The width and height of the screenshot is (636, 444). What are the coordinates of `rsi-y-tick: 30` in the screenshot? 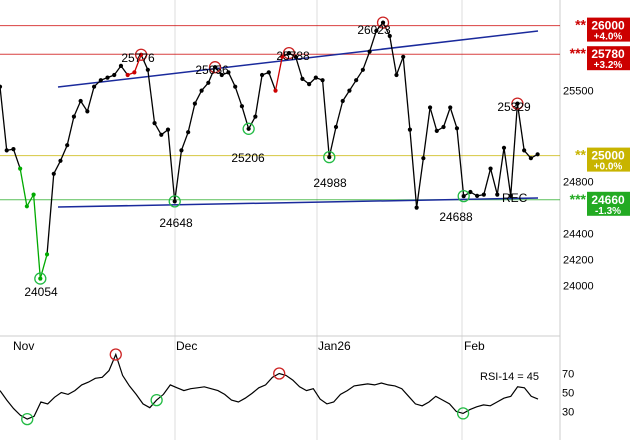 It's located at (568, 413).